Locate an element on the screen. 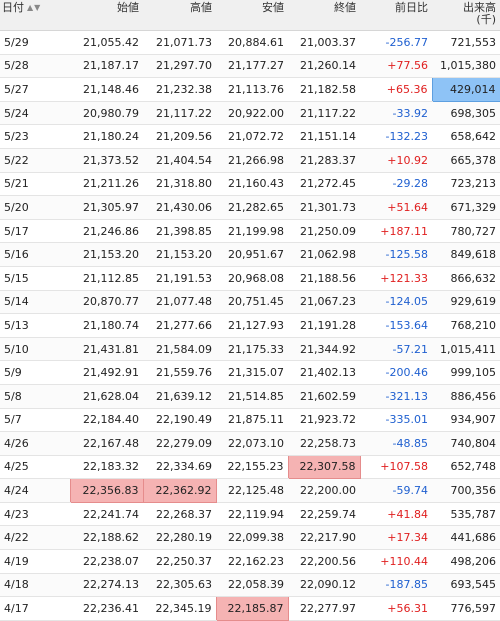 This screenshot has height=621, width=500. cell-change: -256.77 is located at coordinates (396, 42).